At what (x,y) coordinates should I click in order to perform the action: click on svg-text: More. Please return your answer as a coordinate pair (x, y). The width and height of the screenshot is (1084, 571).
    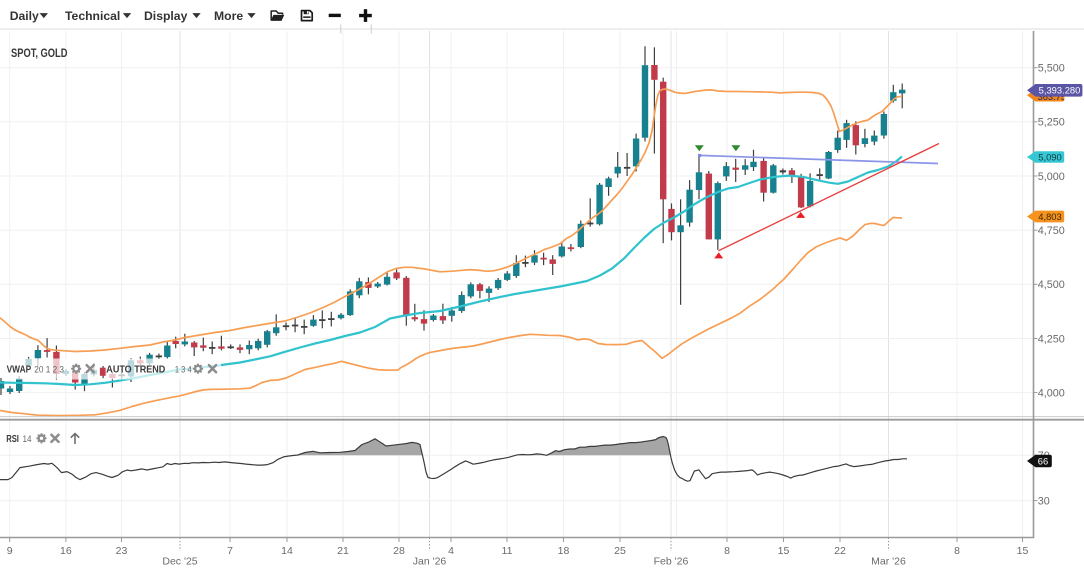
    Looking at the image, I should click on (228, 16).